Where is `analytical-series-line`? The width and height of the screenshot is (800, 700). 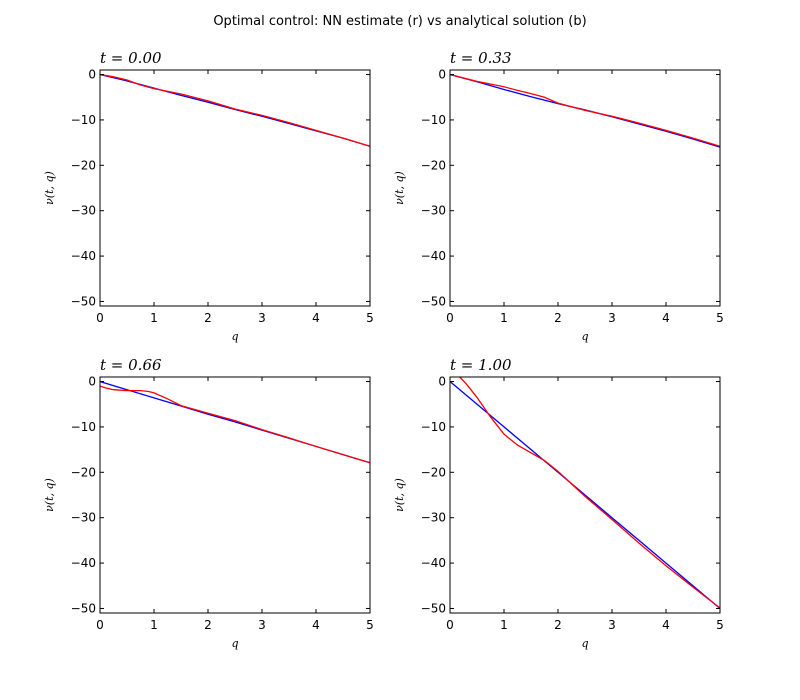
analytical-series-line is located at coordinates (585, 495).